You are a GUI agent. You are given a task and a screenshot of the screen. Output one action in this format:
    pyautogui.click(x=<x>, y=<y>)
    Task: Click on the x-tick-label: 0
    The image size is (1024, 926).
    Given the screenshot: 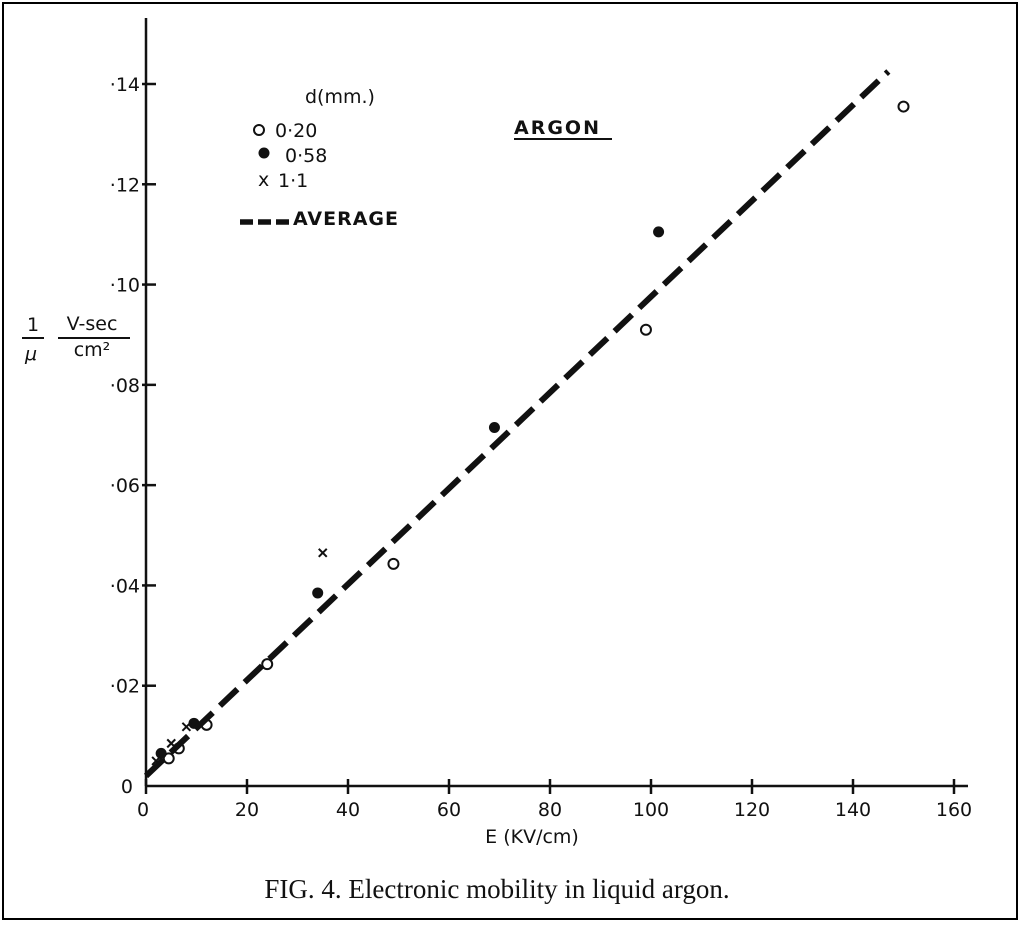 What is the action you would take?
    pyautogui.click(x=143, y=810)
    